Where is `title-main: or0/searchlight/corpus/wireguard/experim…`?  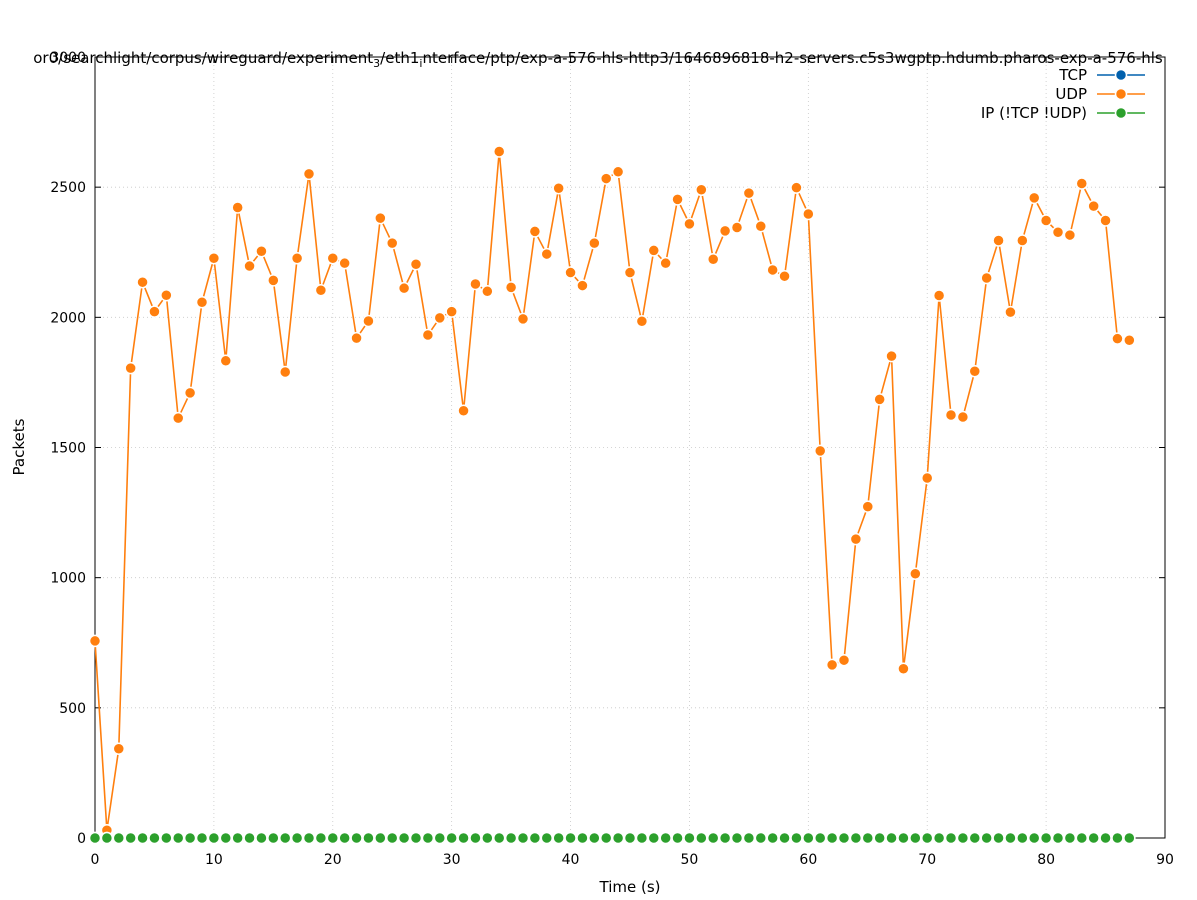 title-main: or0/searchlight/corpus/wireguard/experim… is located at coordinates (203, 58).